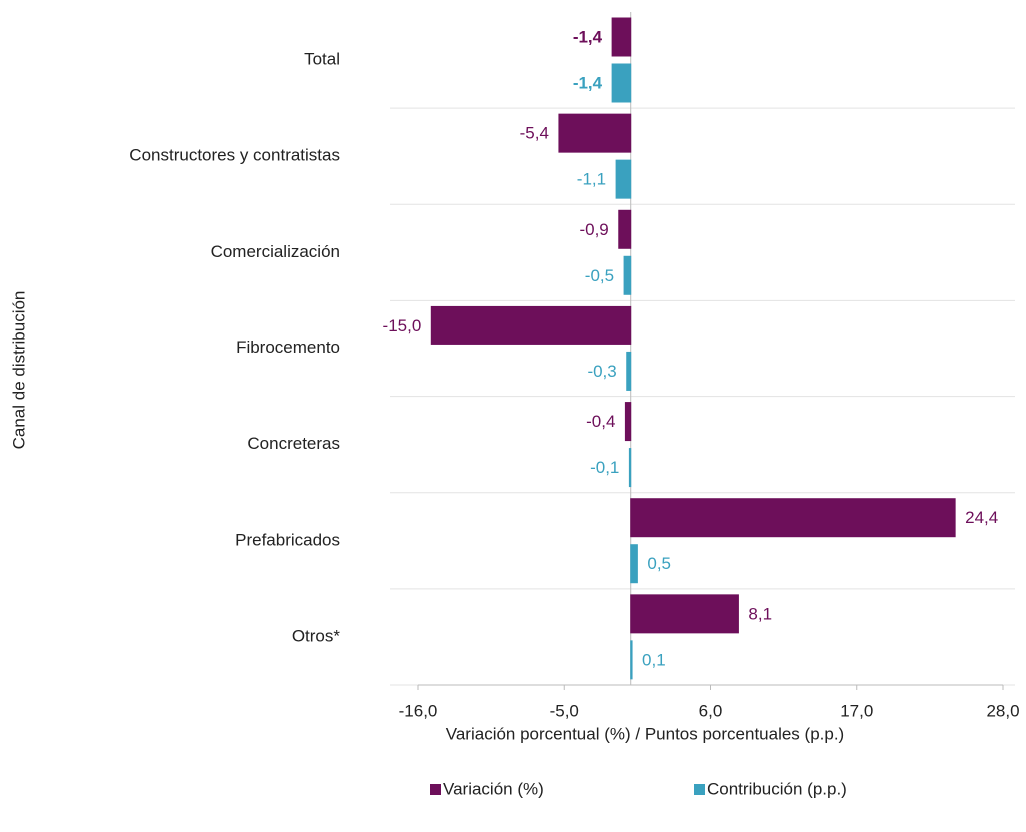  Describe the element at coordinates (654, 659) in the screenshot. I see `data-label: 0,1` at that location.